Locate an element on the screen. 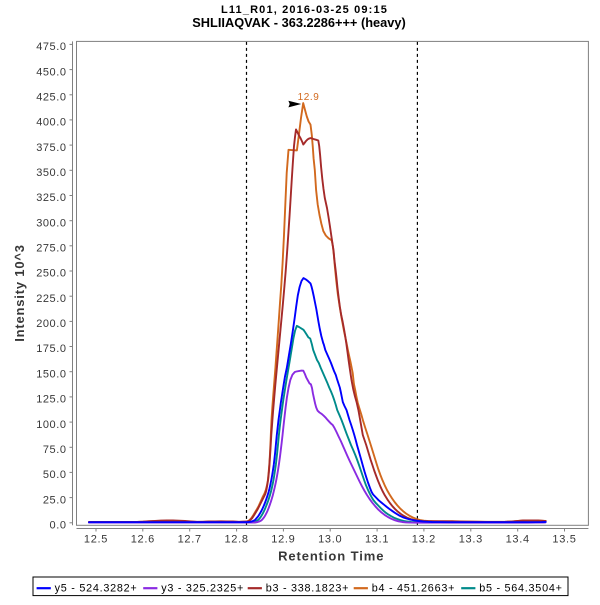  svg-text: b4 - 451.2663+ is located at coordinates (413, 588).